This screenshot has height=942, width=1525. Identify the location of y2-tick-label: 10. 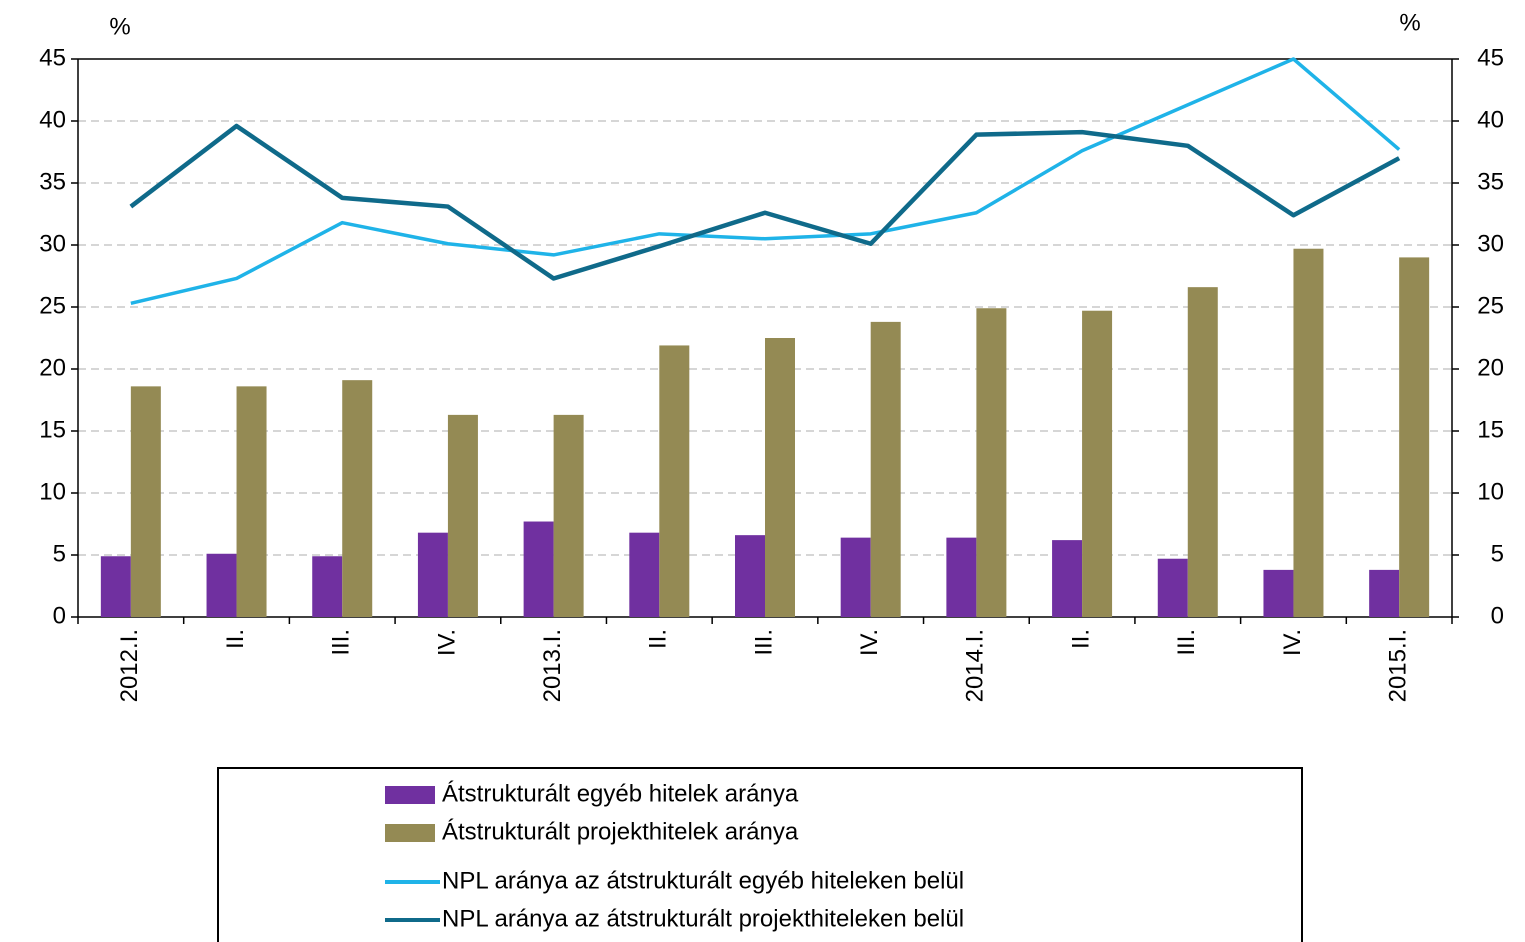
(1490, 491).